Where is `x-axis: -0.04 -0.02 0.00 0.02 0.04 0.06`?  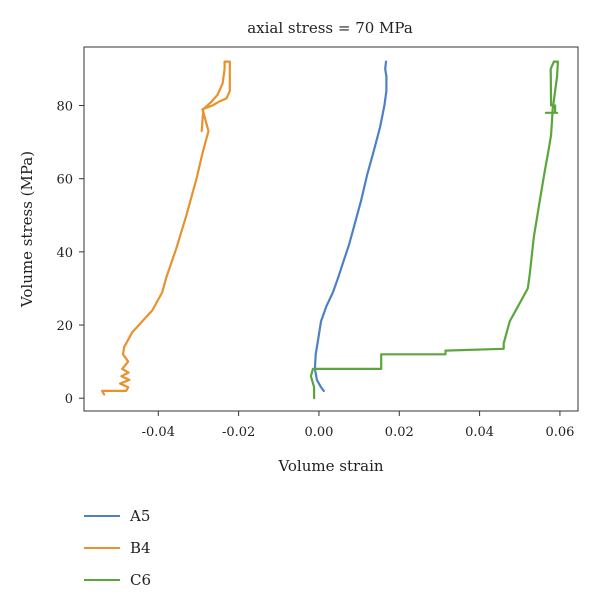 x-axis: -0.04 -0.02 0.00 0.02 0.04 0.06 is located at coordinates (358, 425).